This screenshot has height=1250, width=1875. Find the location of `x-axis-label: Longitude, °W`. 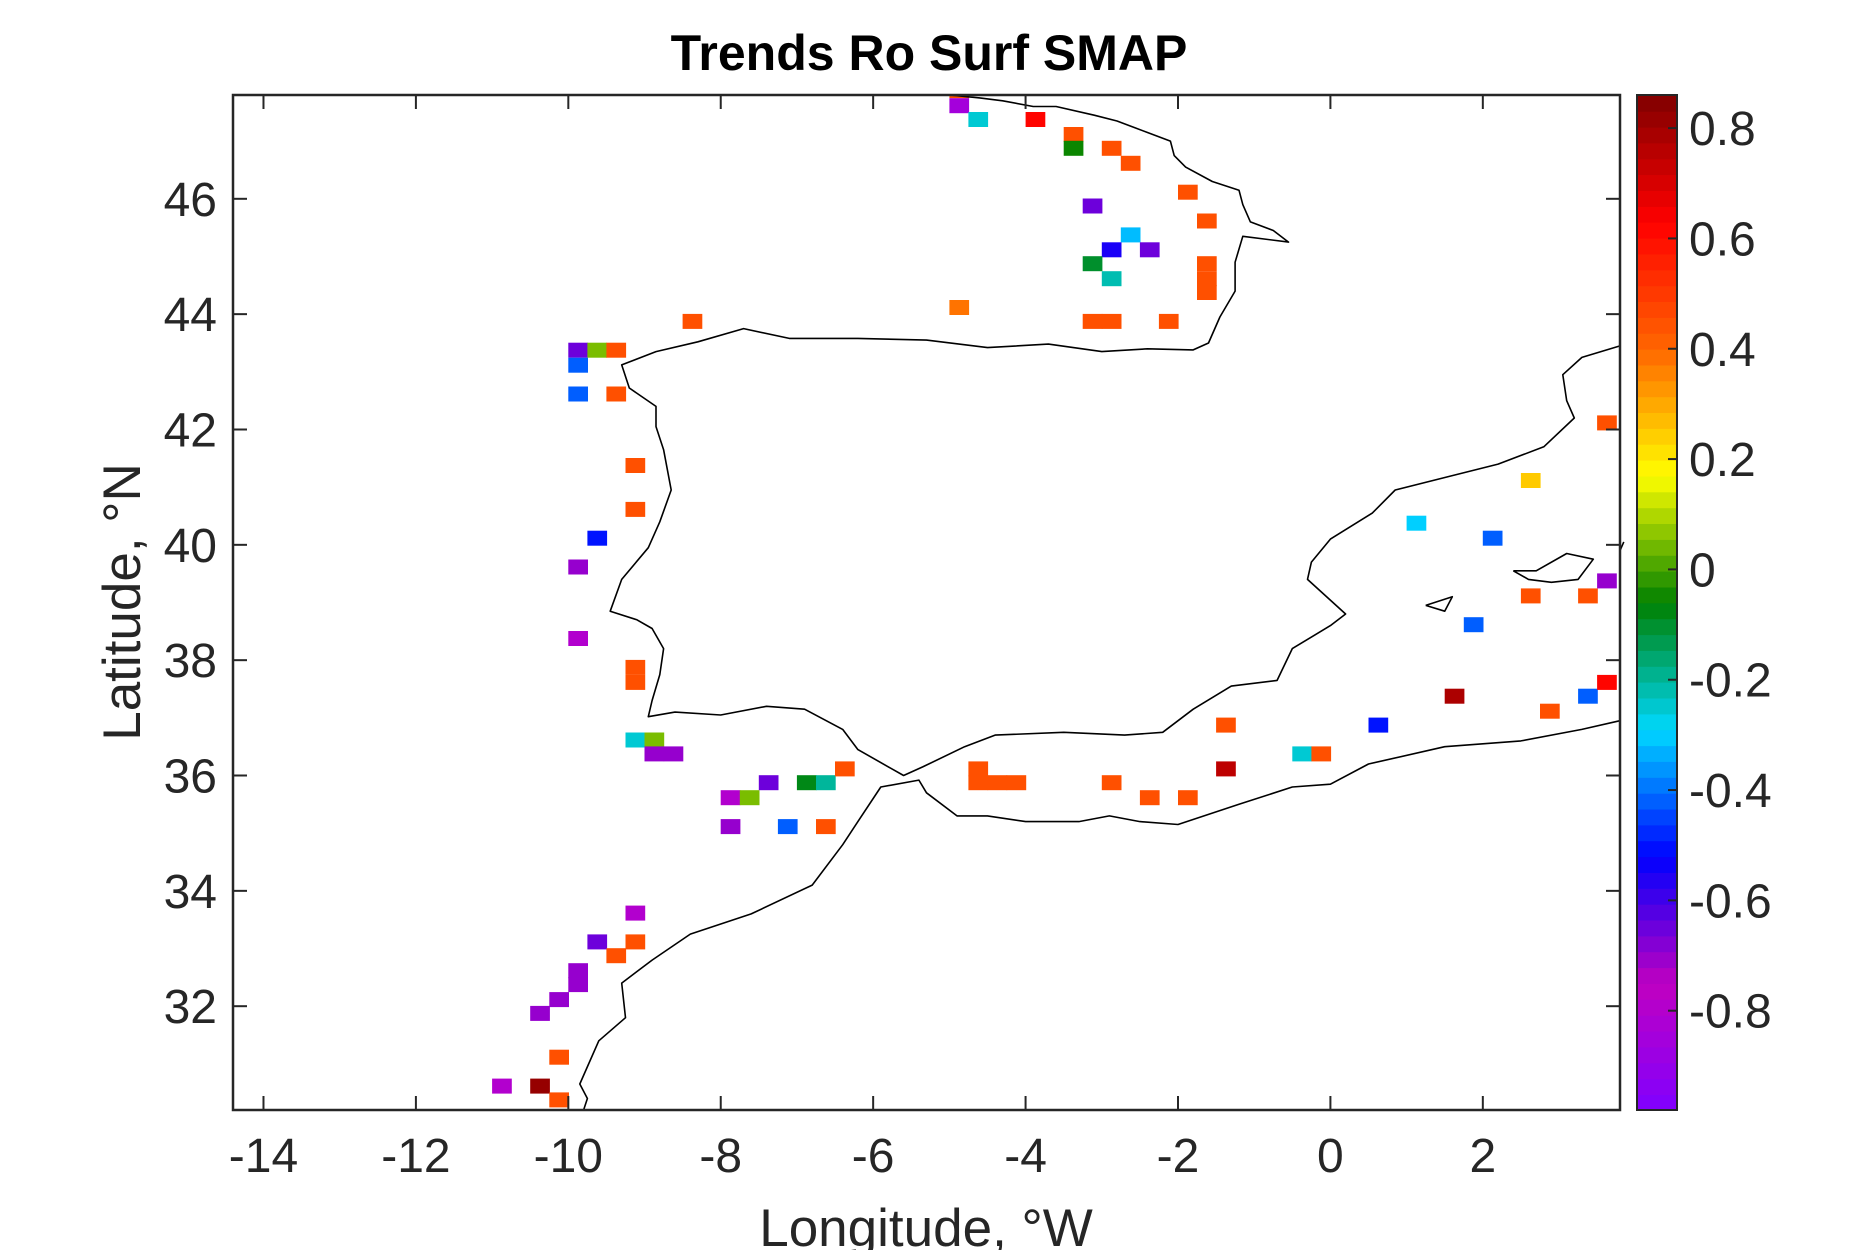

x-axis-label: Longitude, °W is located at coordinates (926, 1224).